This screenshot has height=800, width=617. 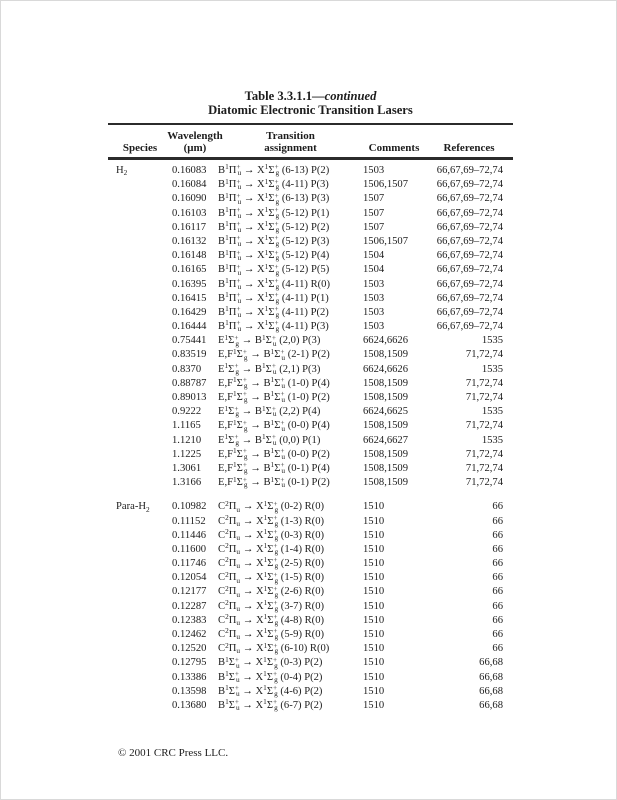 I want to click on cell-transition: E1Σ+g → B1Σ+u (2,2) P(4), so click(x=269, y=411).